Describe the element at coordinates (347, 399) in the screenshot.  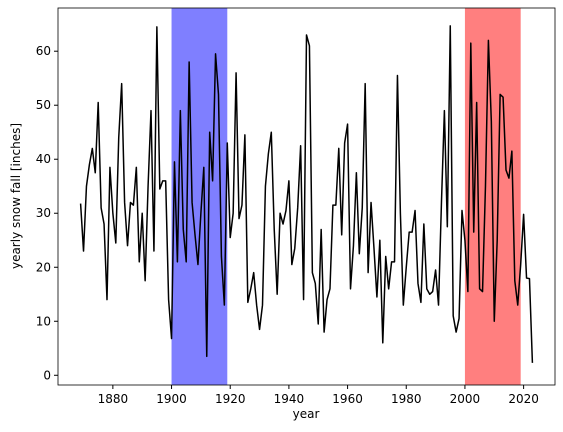
I see `x-tick-label: 1960` at that location.